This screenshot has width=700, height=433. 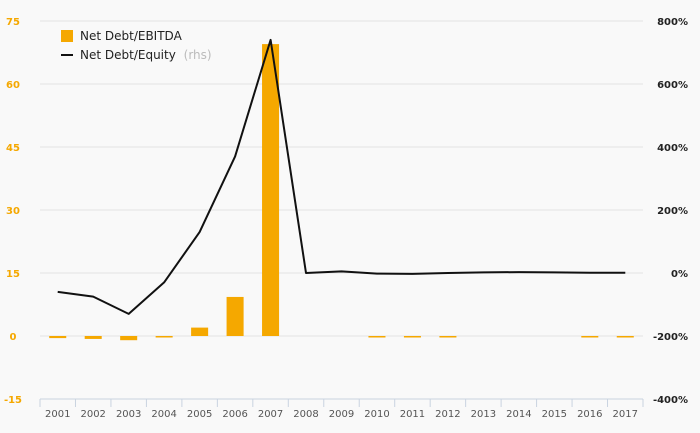 What do you see at coordinates (13, 22) in the screenshot?
I see `y-left-tick-label: 75` at bounding box center [13, 22].